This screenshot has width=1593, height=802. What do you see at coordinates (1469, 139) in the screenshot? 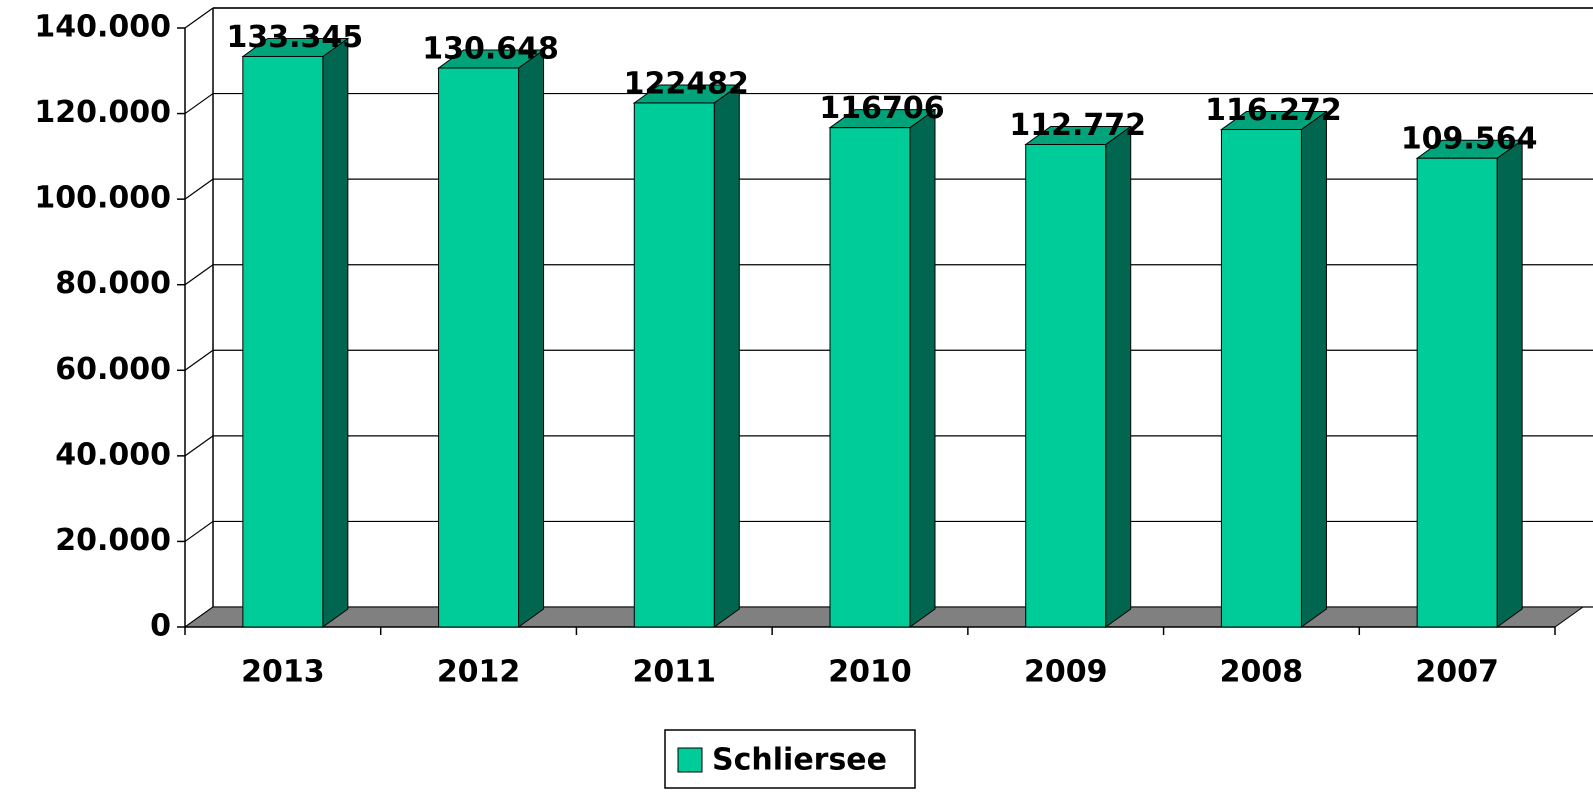
I see `data-label: 109.564` at bounding box center [1469, 139].